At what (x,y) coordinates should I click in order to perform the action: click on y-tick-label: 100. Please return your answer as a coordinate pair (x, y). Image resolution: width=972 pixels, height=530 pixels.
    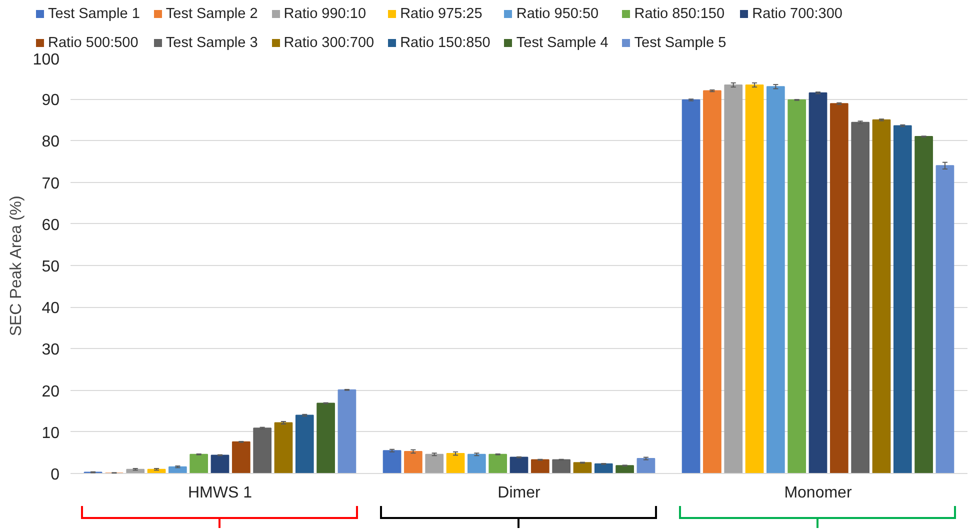
    Looking at the image, I should click on (46, 60).